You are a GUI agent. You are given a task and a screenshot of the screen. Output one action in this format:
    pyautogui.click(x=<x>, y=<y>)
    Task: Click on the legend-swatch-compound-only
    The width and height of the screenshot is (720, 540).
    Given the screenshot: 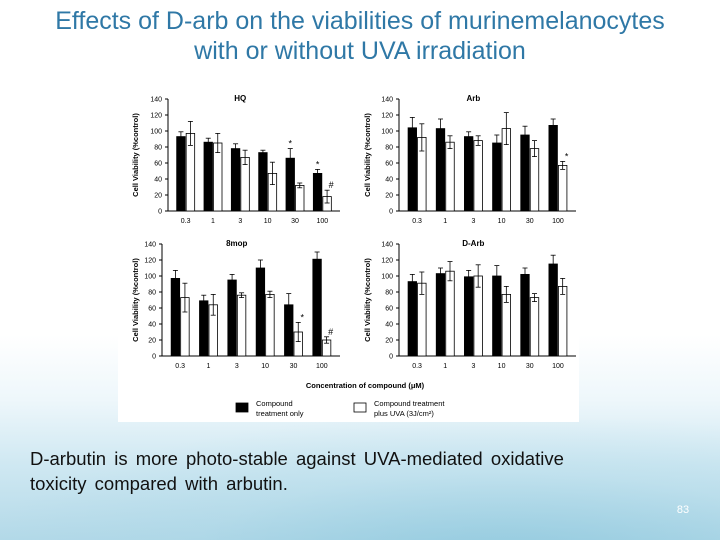 What is the action you would take?
    pyautogui.click(x=242, y=407)
    